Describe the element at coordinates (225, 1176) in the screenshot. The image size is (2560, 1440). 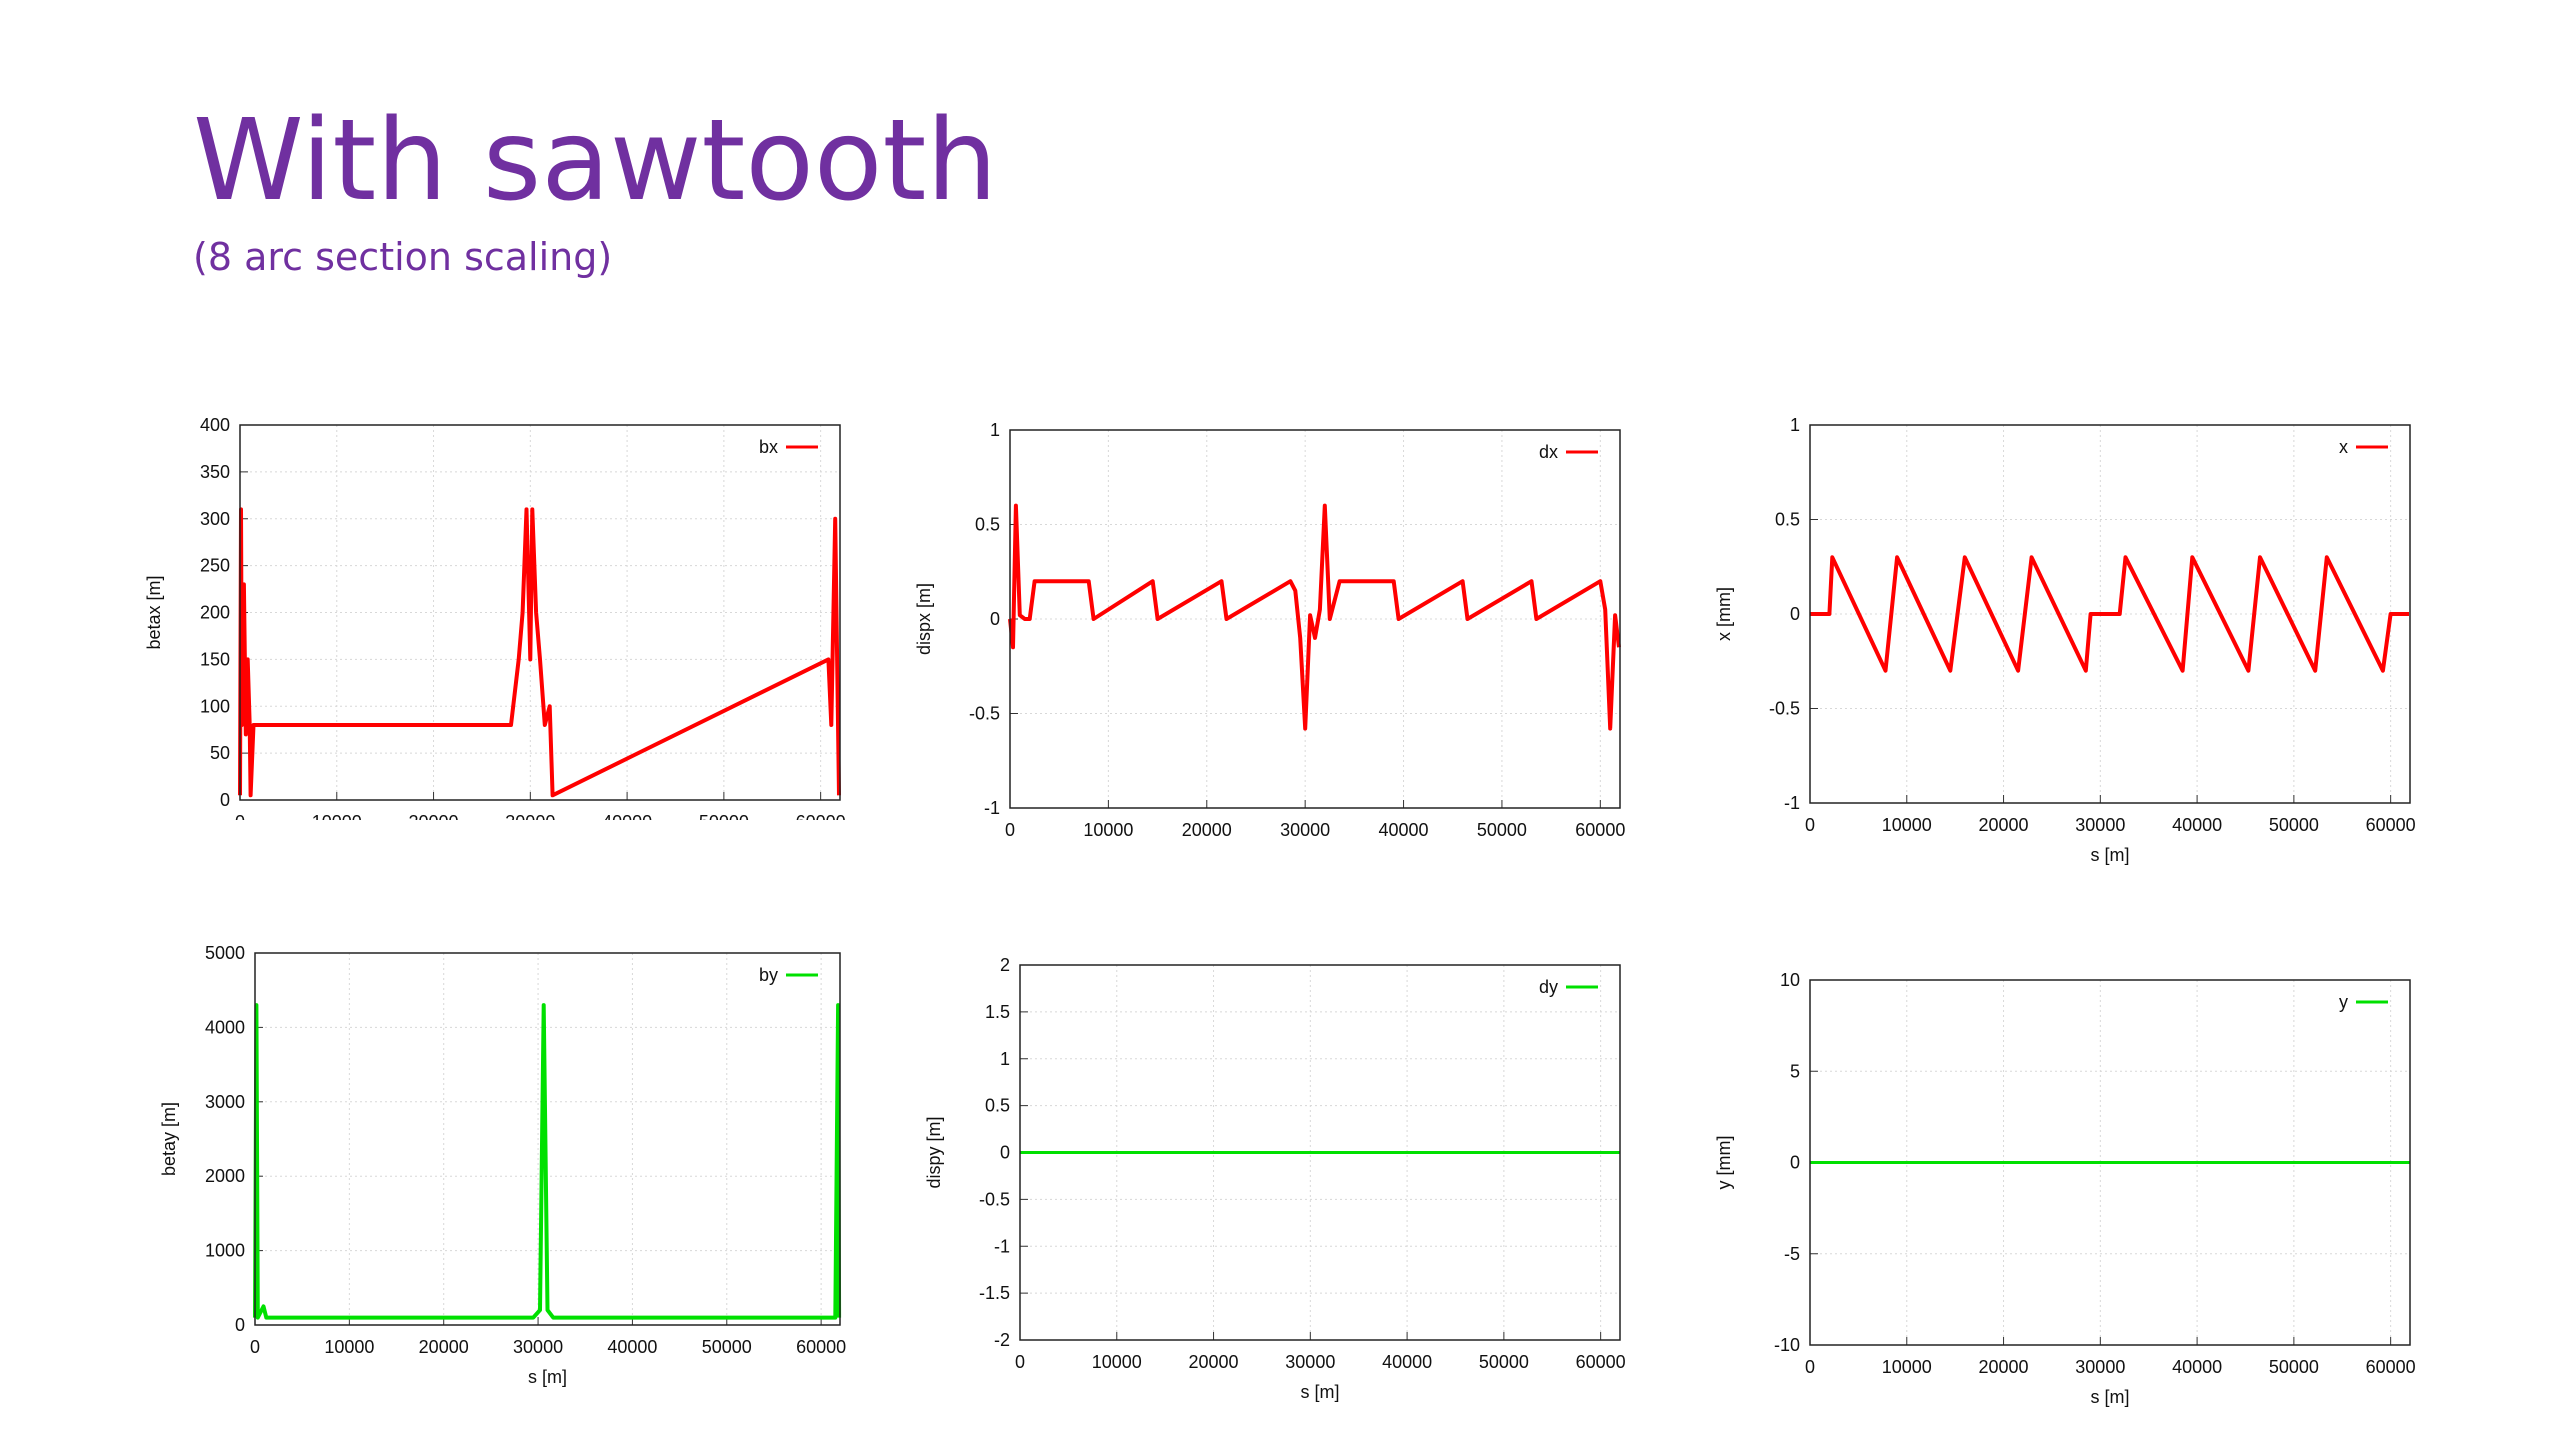
I see `y-tick-label: 2000` at that location.